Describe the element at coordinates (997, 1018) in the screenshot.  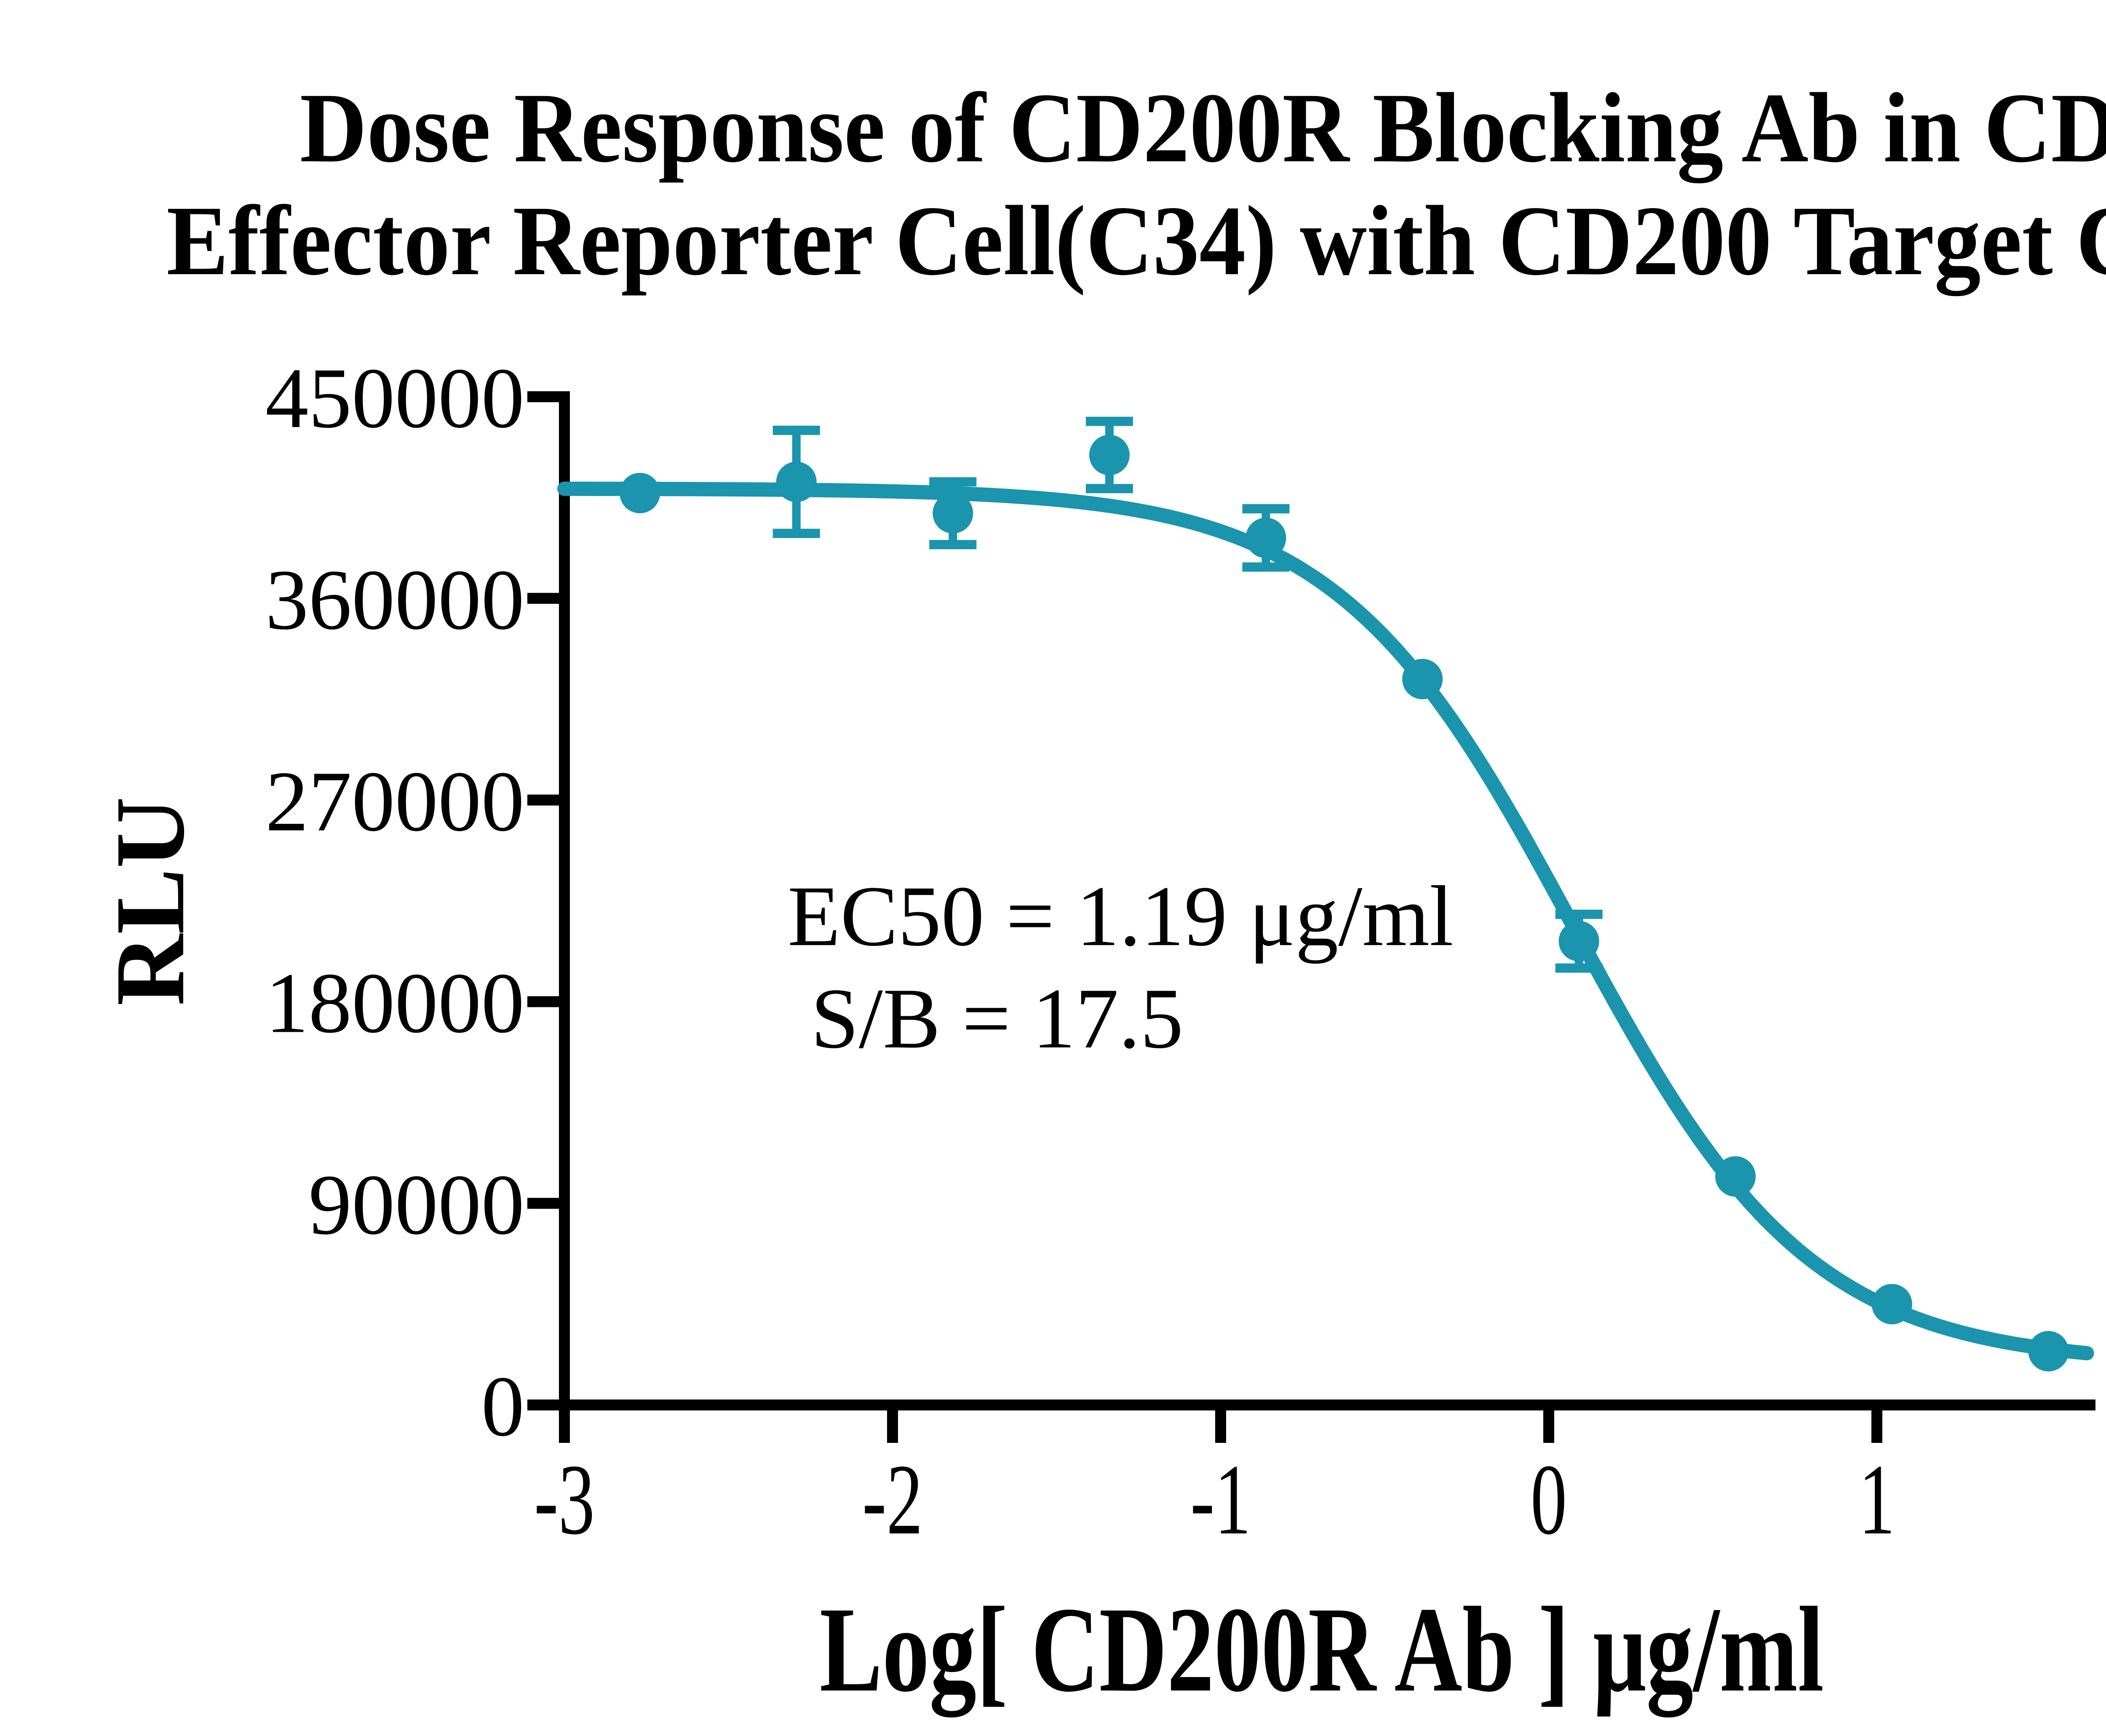
I see `annotation-sb: S/B = 17.5` at that location.